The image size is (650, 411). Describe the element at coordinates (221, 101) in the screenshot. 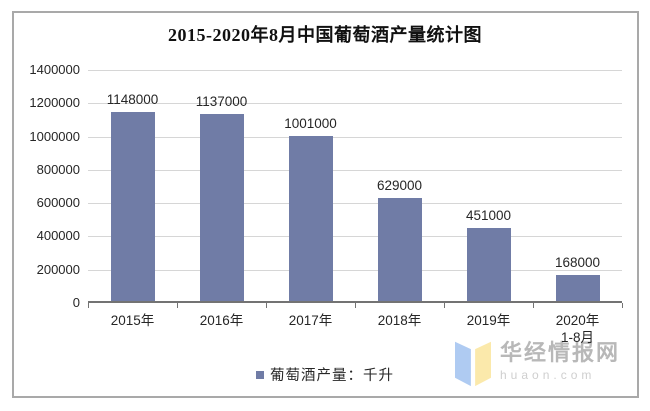

I see `bar-value-label: 1137000` at that location.